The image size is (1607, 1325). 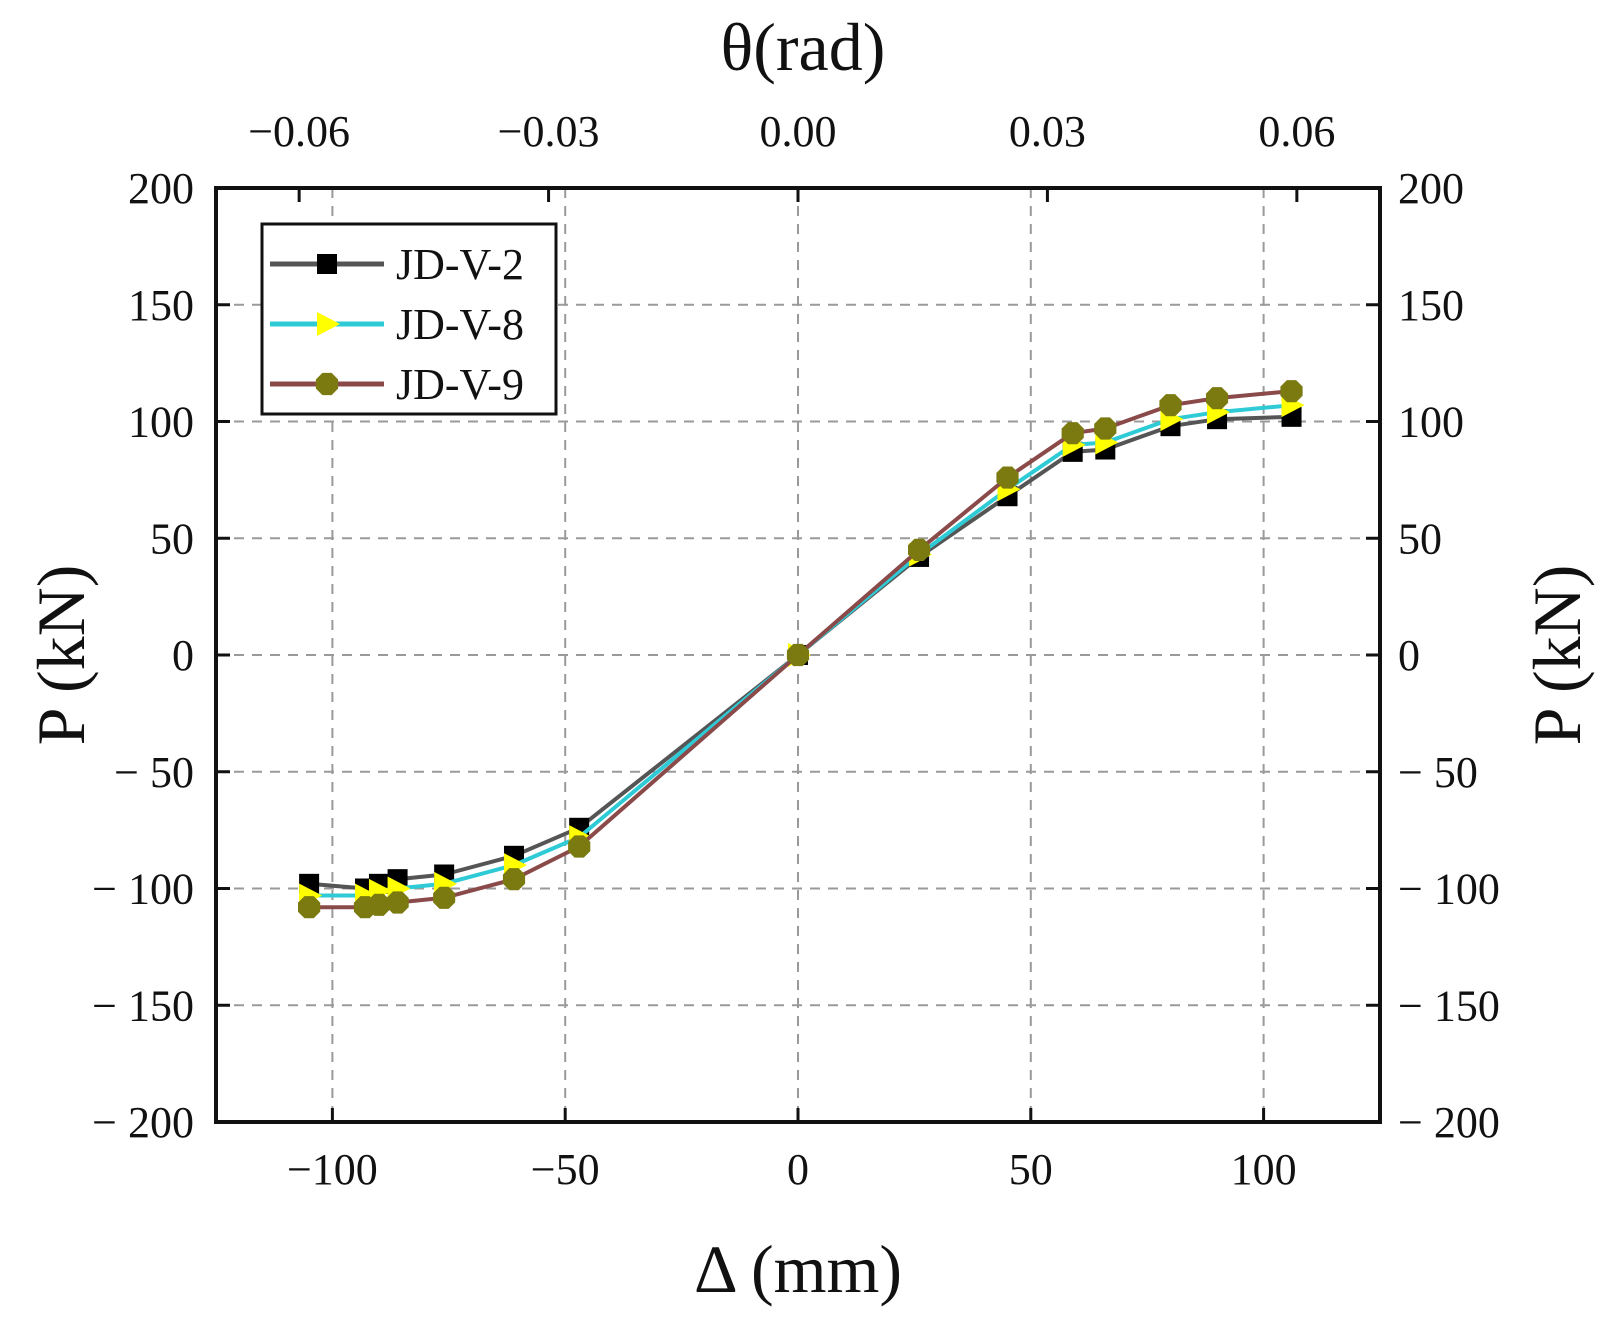 I want to click on y-tick-label: 0, so click(x=183, y=655).